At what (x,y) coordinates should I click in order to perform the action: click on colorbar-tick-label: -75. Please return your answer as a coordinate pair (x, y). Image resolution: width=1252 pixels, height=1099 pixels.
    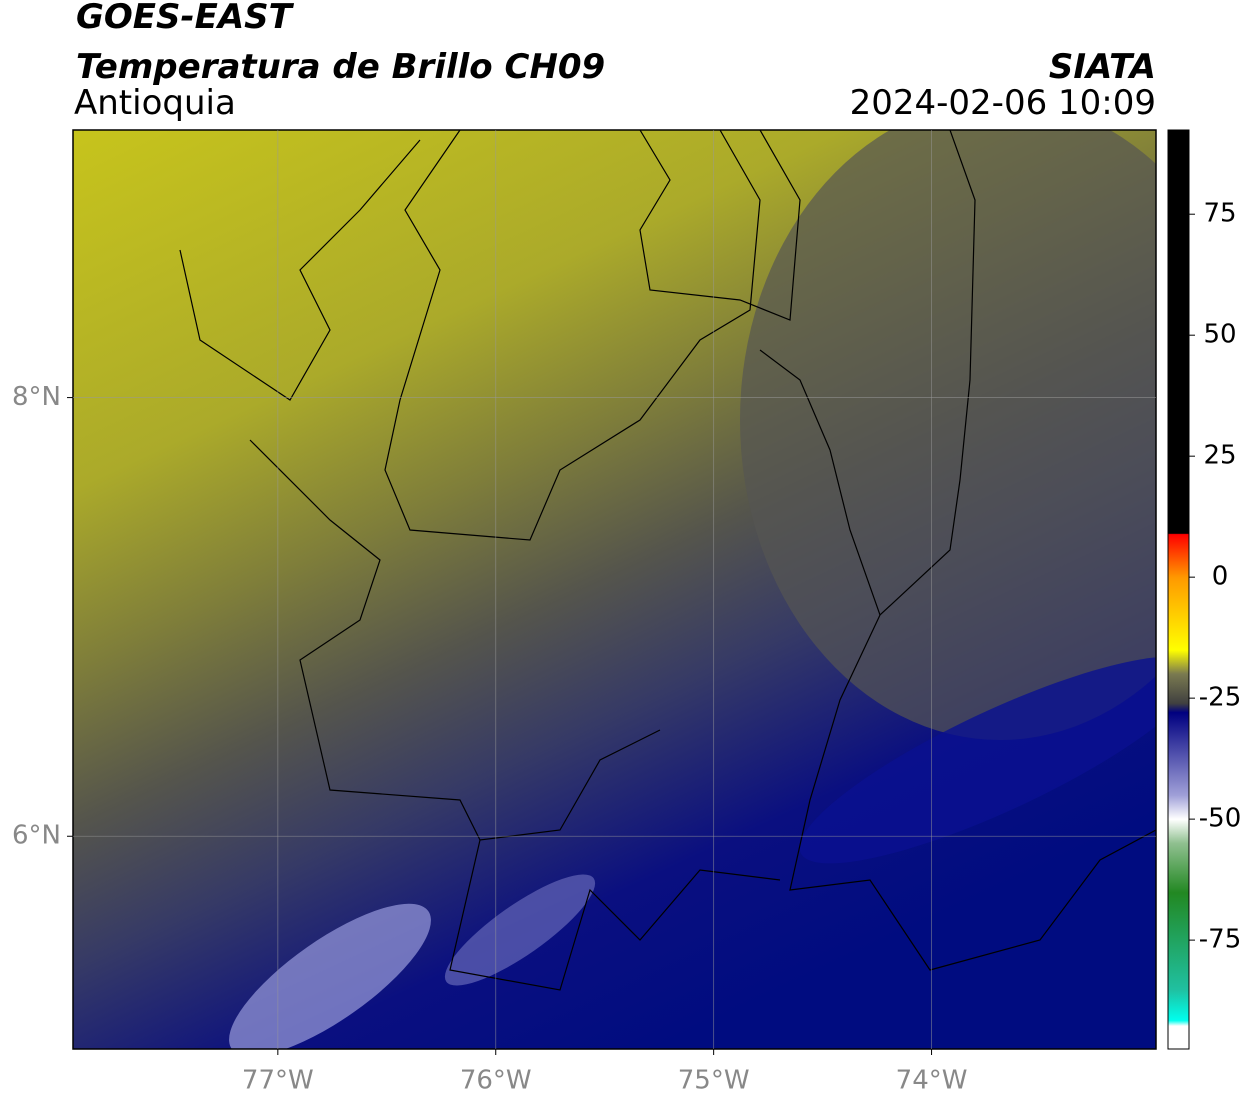
    Looking at the image, I should click on (1220, 940).